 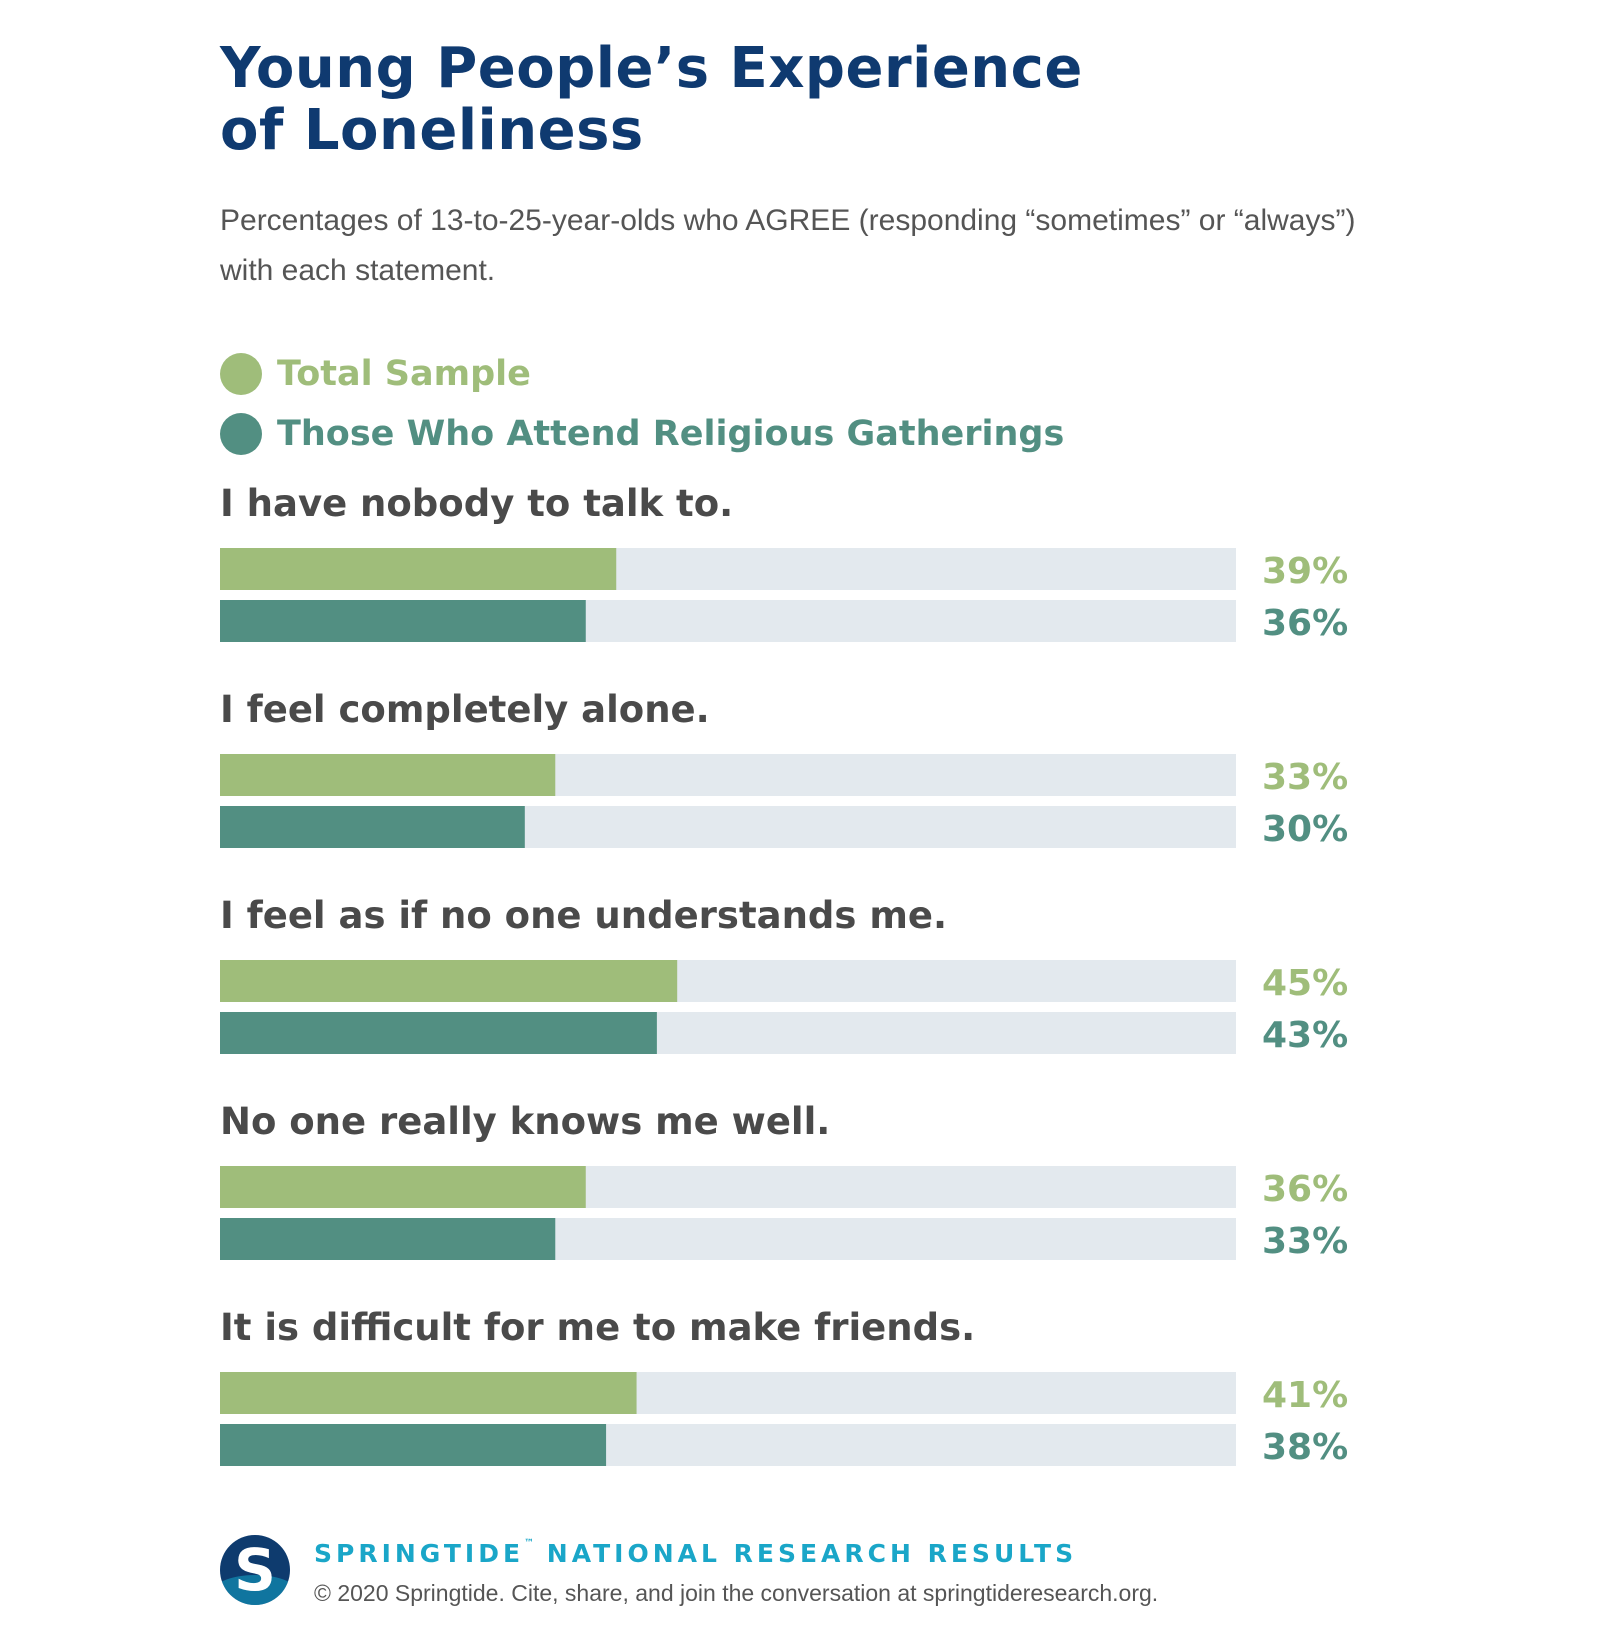 What do you see at coordinates (404, 374) in the screenshot?
I see `legend-label-total: Total Sample` at bounding box center [404, 374].